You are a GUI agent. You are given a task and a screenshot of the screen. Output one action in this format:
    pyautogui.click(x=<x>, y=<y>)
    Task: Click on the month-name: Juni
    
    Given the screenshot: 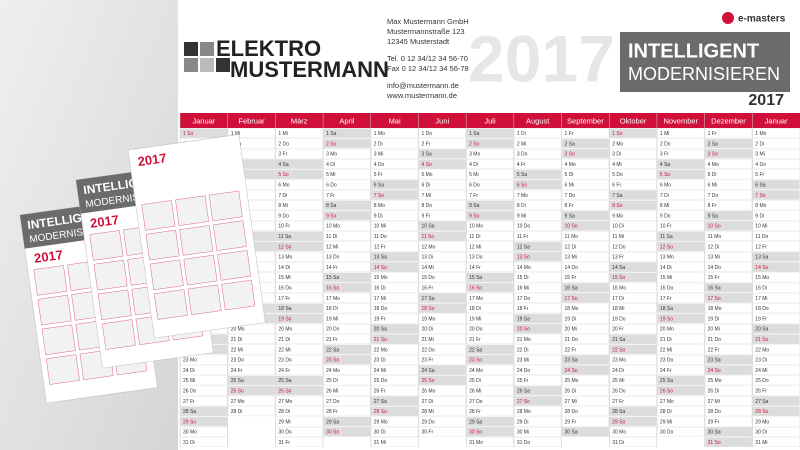 What is the action you would take?
    pyautogui.click(x=442, y=120)
    